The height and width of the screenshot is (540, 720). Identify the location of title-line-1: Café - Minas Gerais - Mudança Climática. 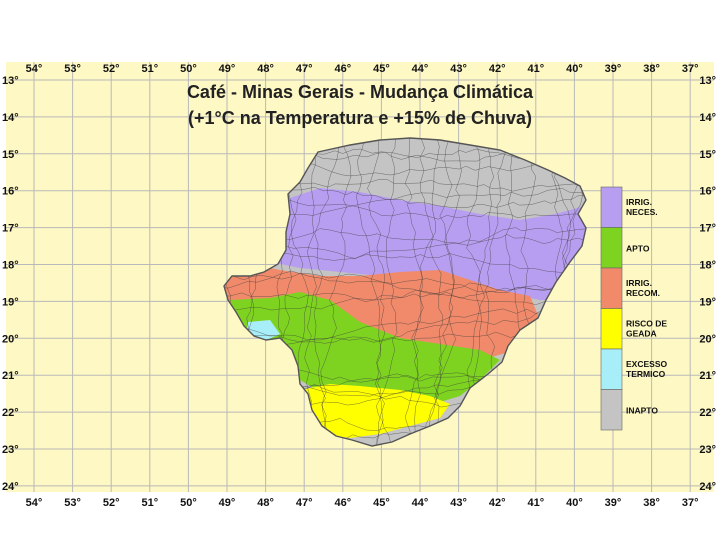
(360, 92).